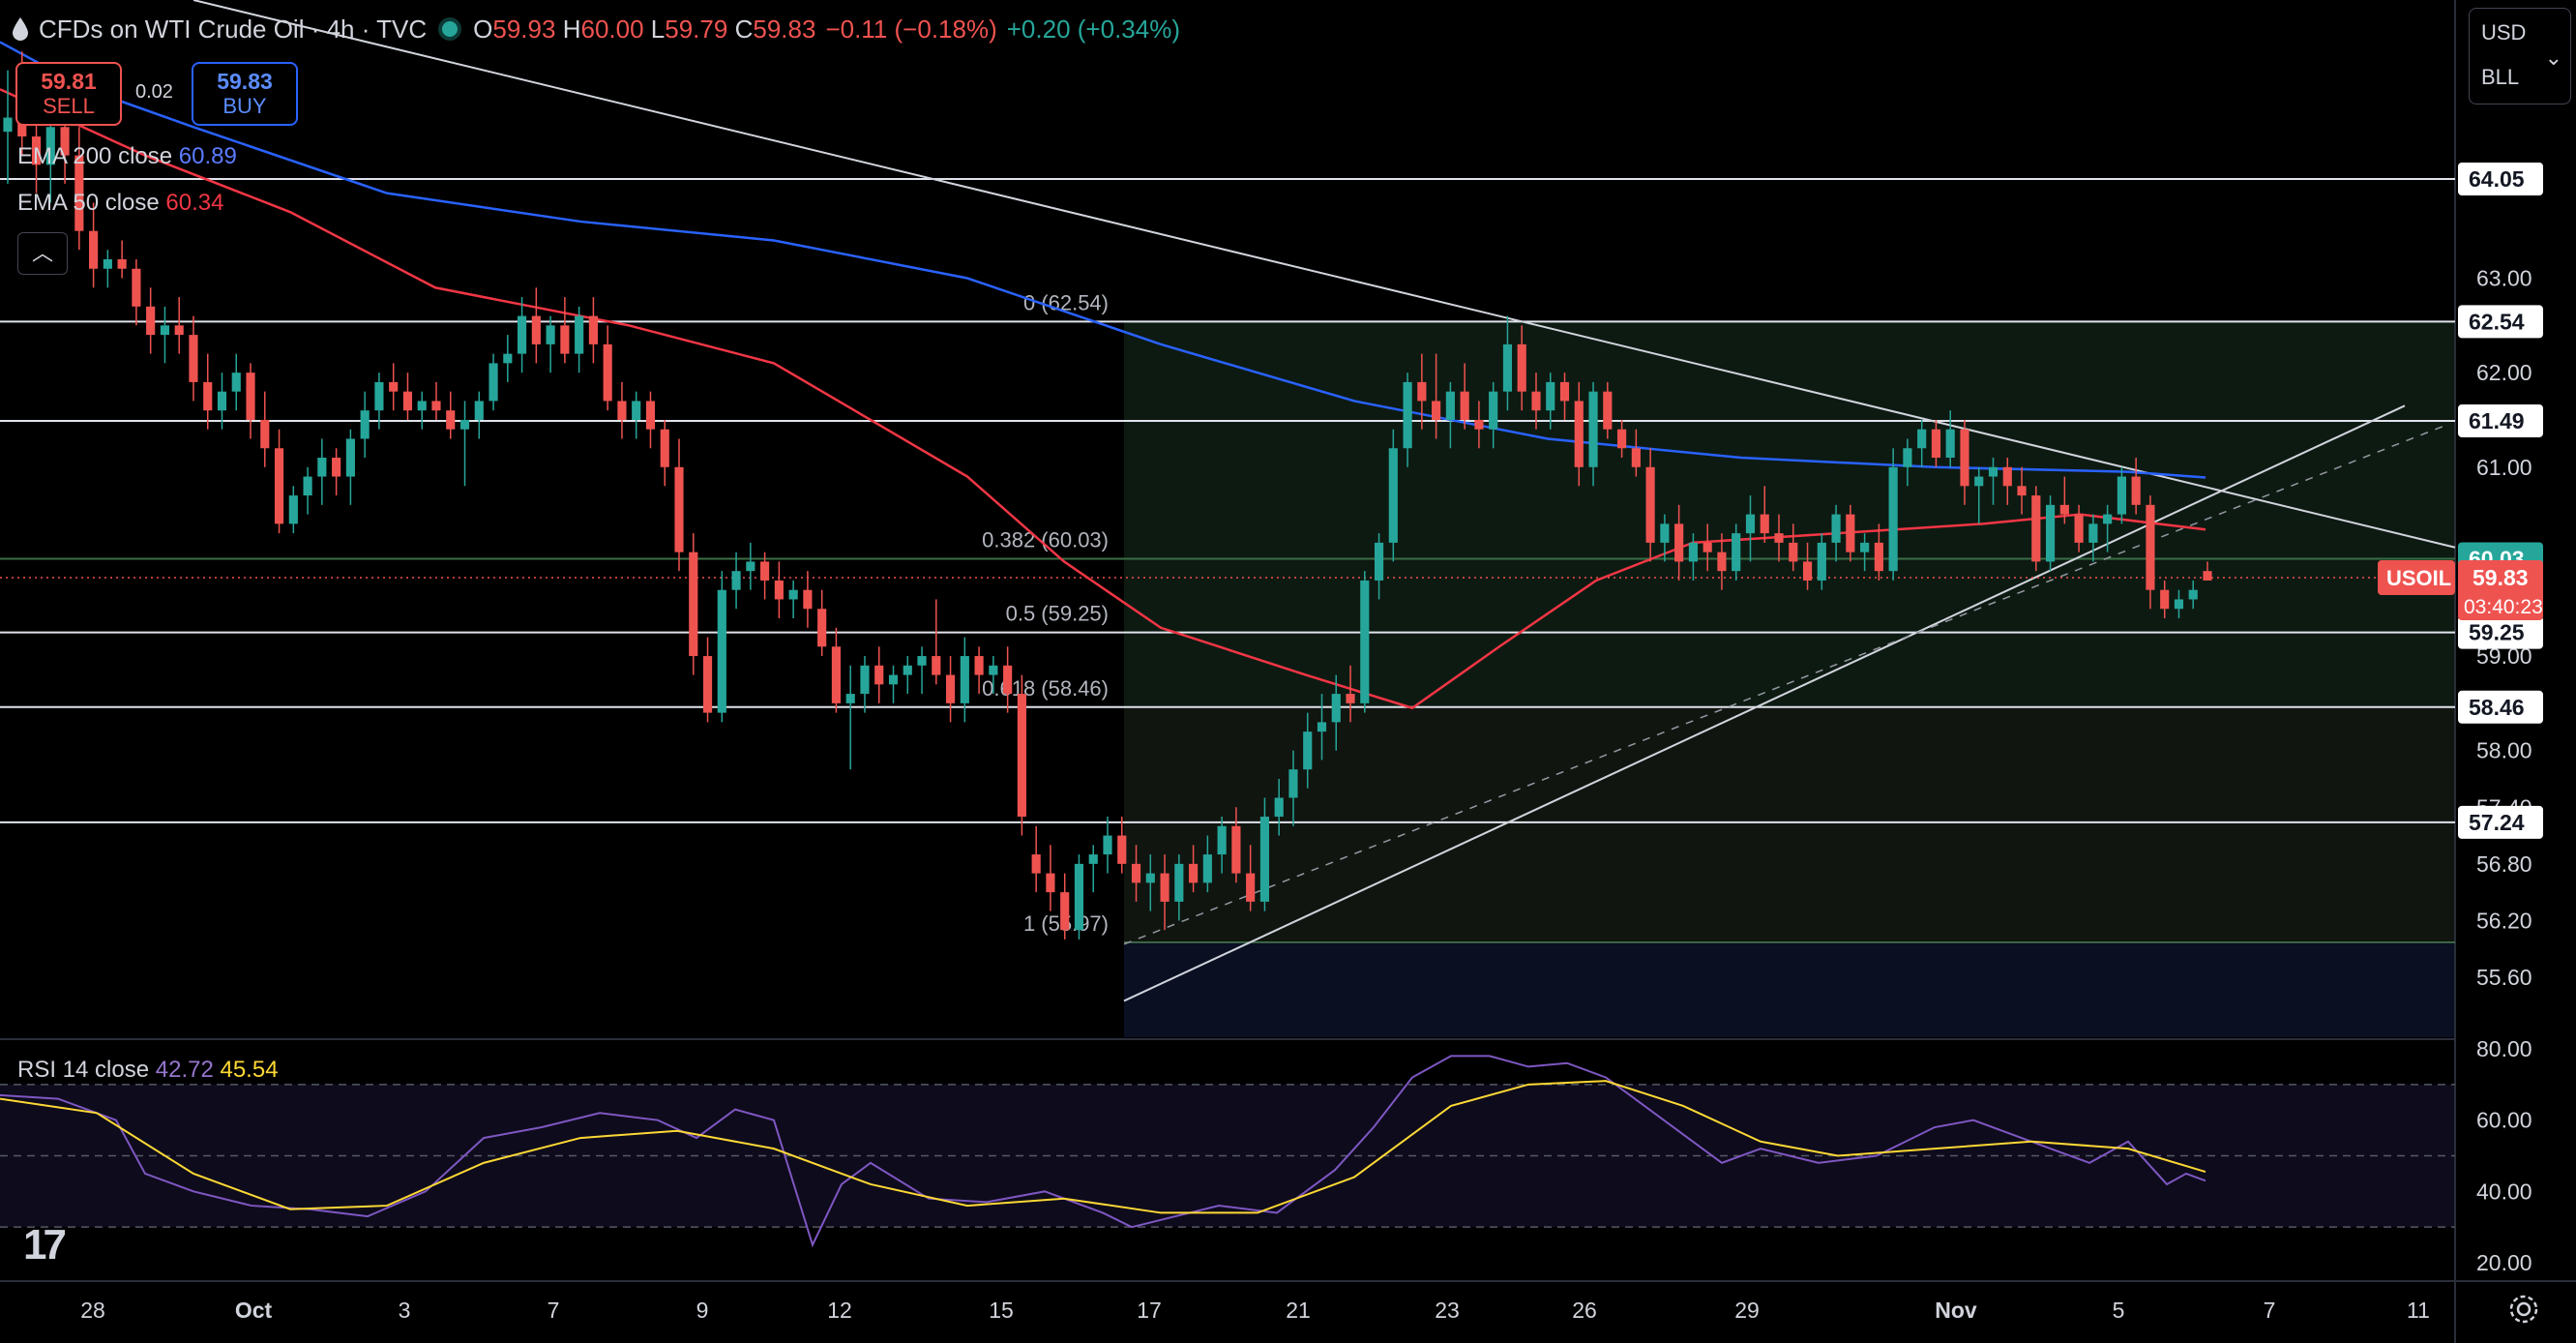 The height and width of the screenshot is (1343, 2576). I want to click on currency-unit-selector: USD BLL ⌄, so click(2520, 56).